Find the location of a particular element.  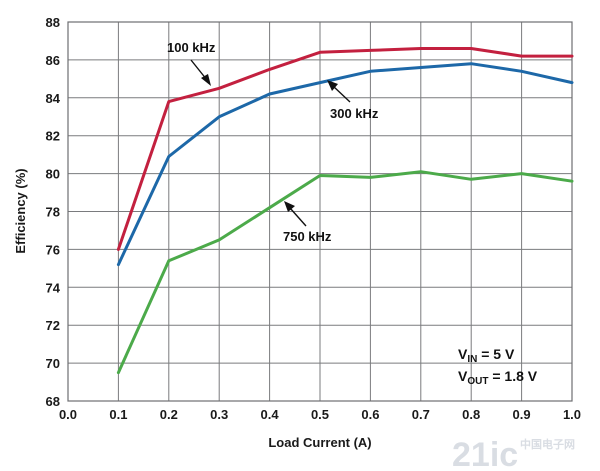

watermark-logo: 21ic 中国电子网 is located at coordinates (513, 453).